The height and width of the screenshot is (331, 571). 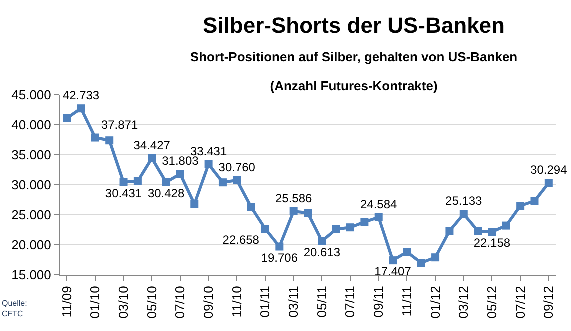 What do you see at coordinates (294, 198) in the screenshot?
I see `data-label: 25.586` at bounding box center [294, 198].